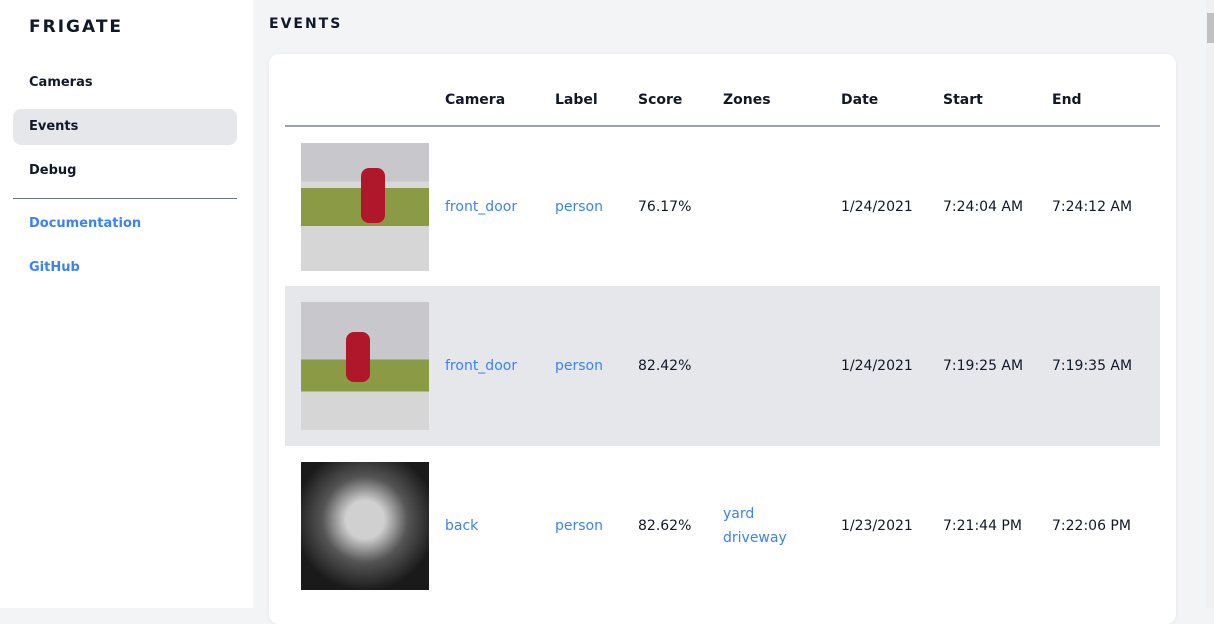  I want to click on page-title: EVENTS, so click(306, 24).